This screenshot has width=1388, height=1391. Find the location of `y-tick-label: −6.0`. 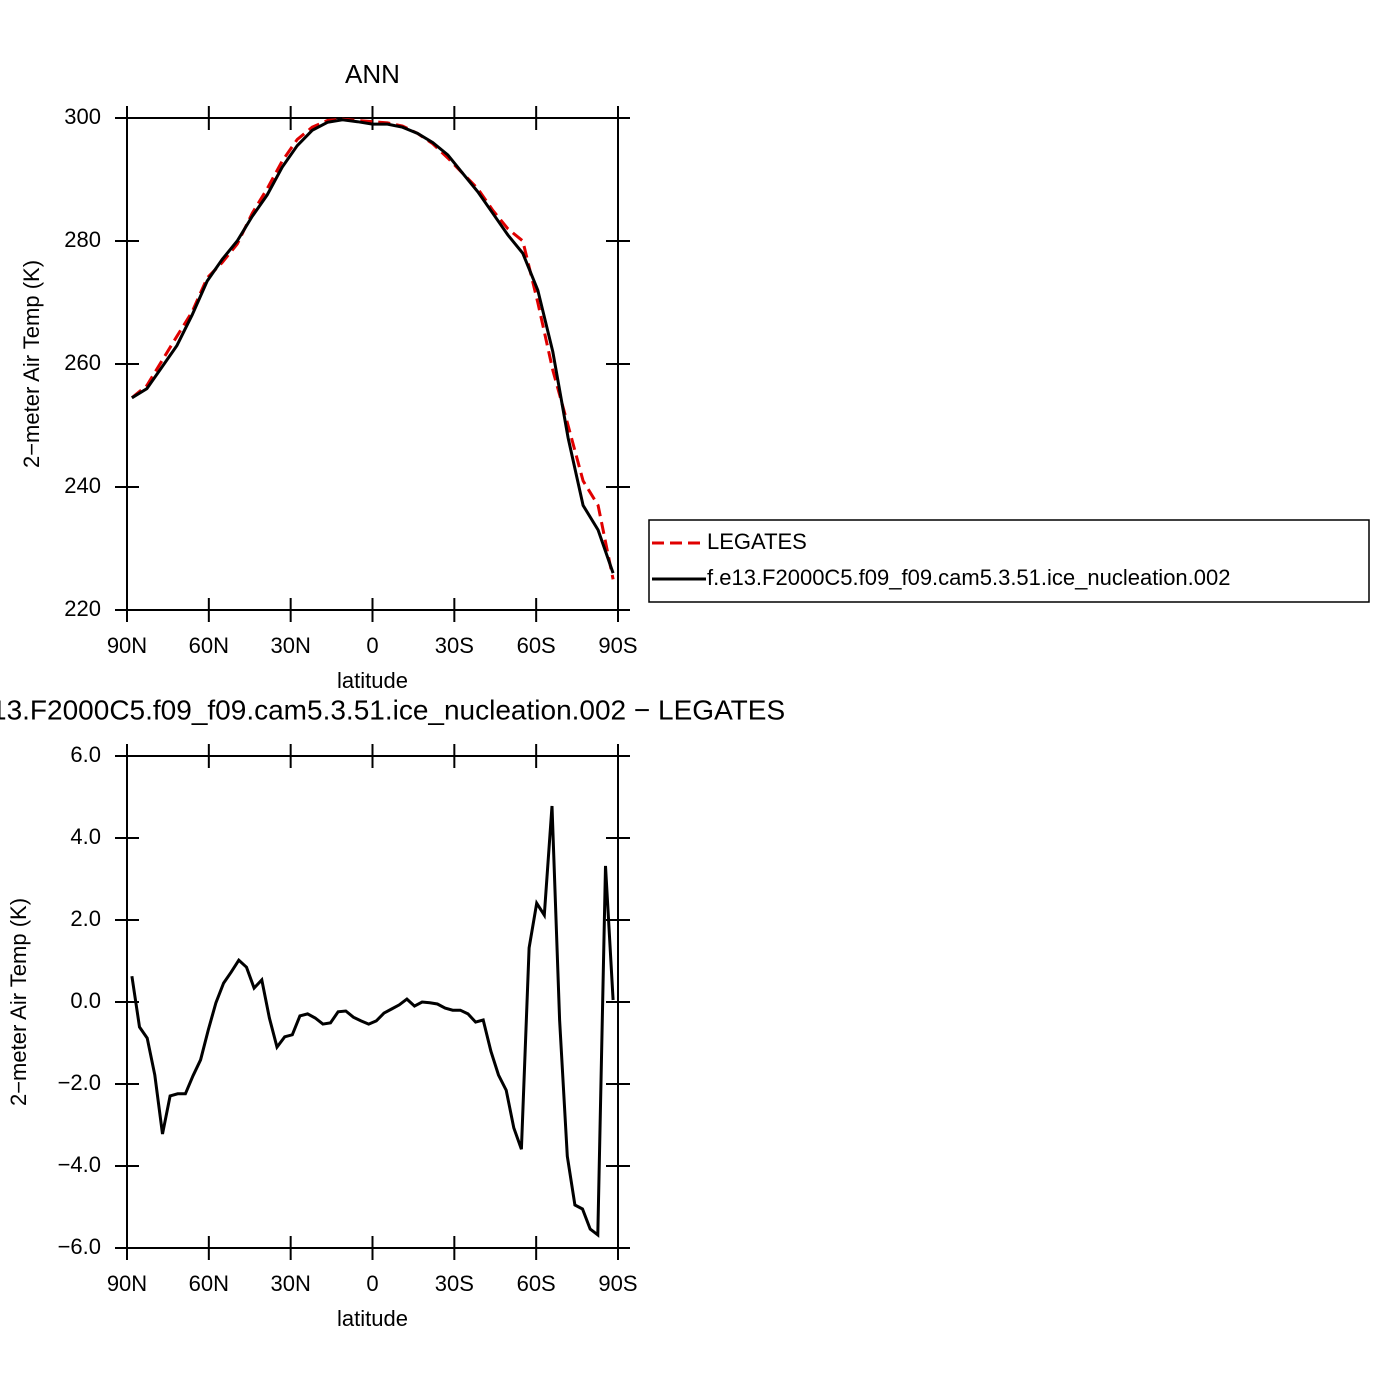

y-tick-label: −6.0 is located at coordinates (79, 1246).